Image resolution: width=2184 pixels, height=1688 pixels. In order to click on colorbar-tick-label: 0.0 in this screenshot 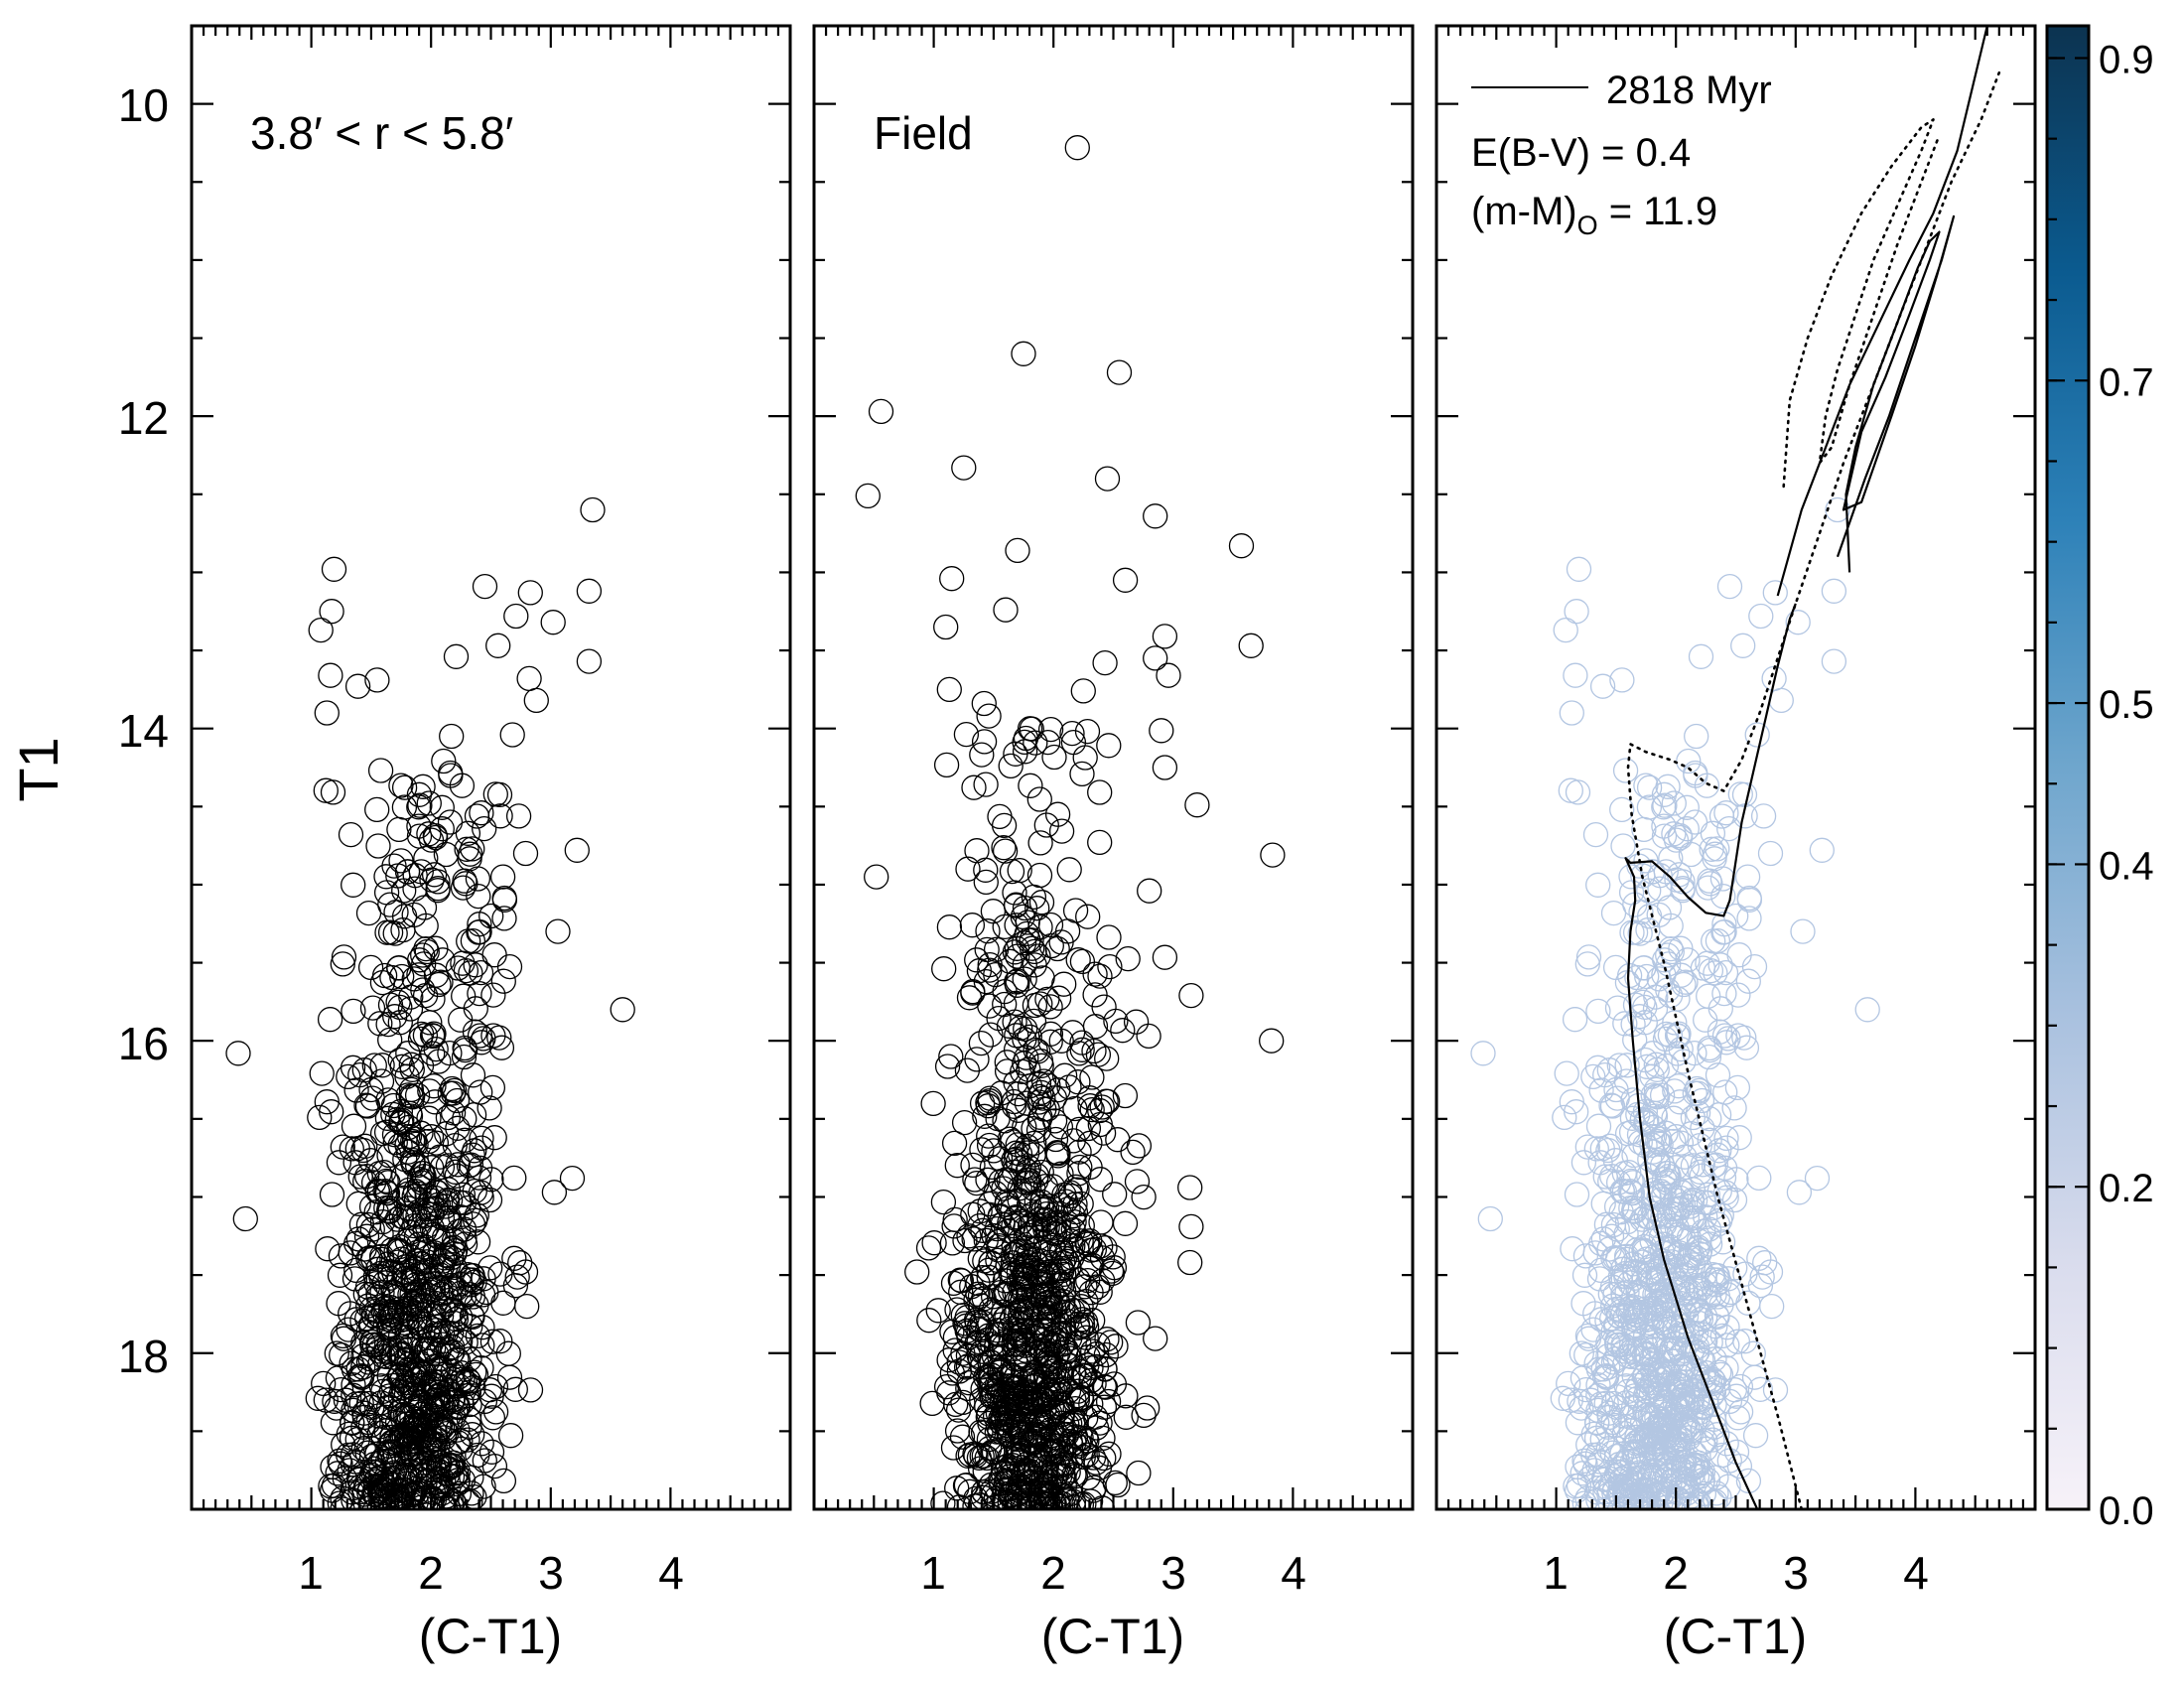, I will do `click(2126, 1511)`.